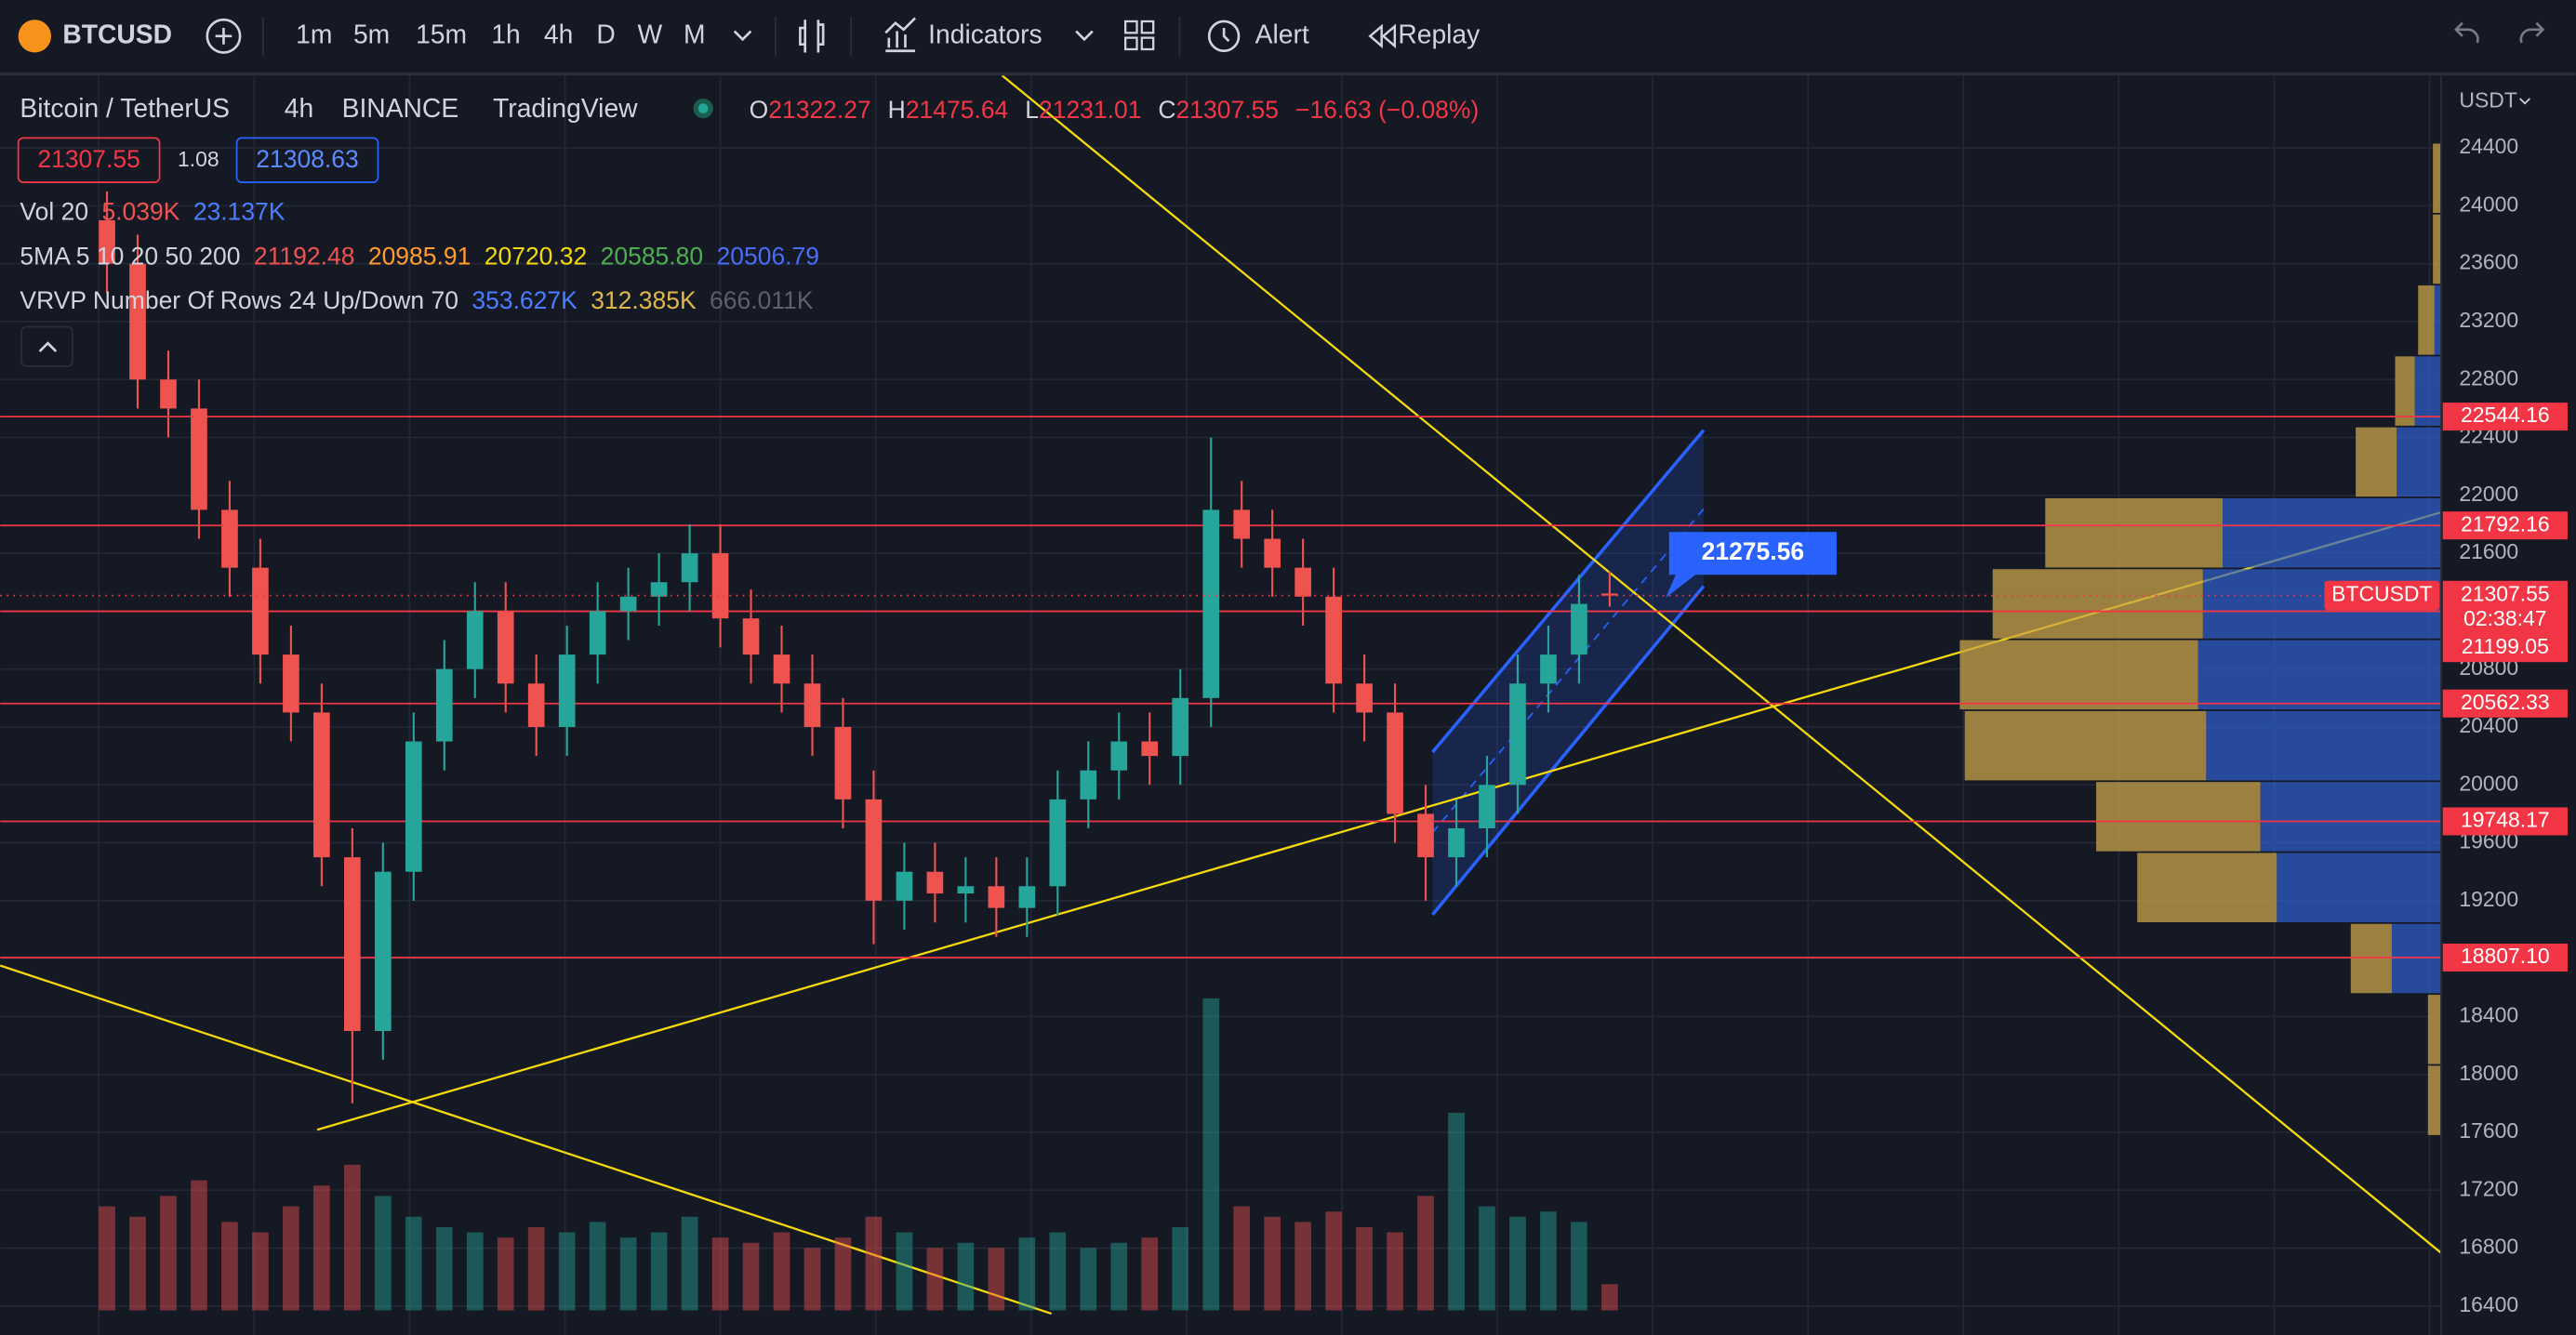 This screenshot has width=2576, height=1335. I want to click on add-icon, so click(223, 36).